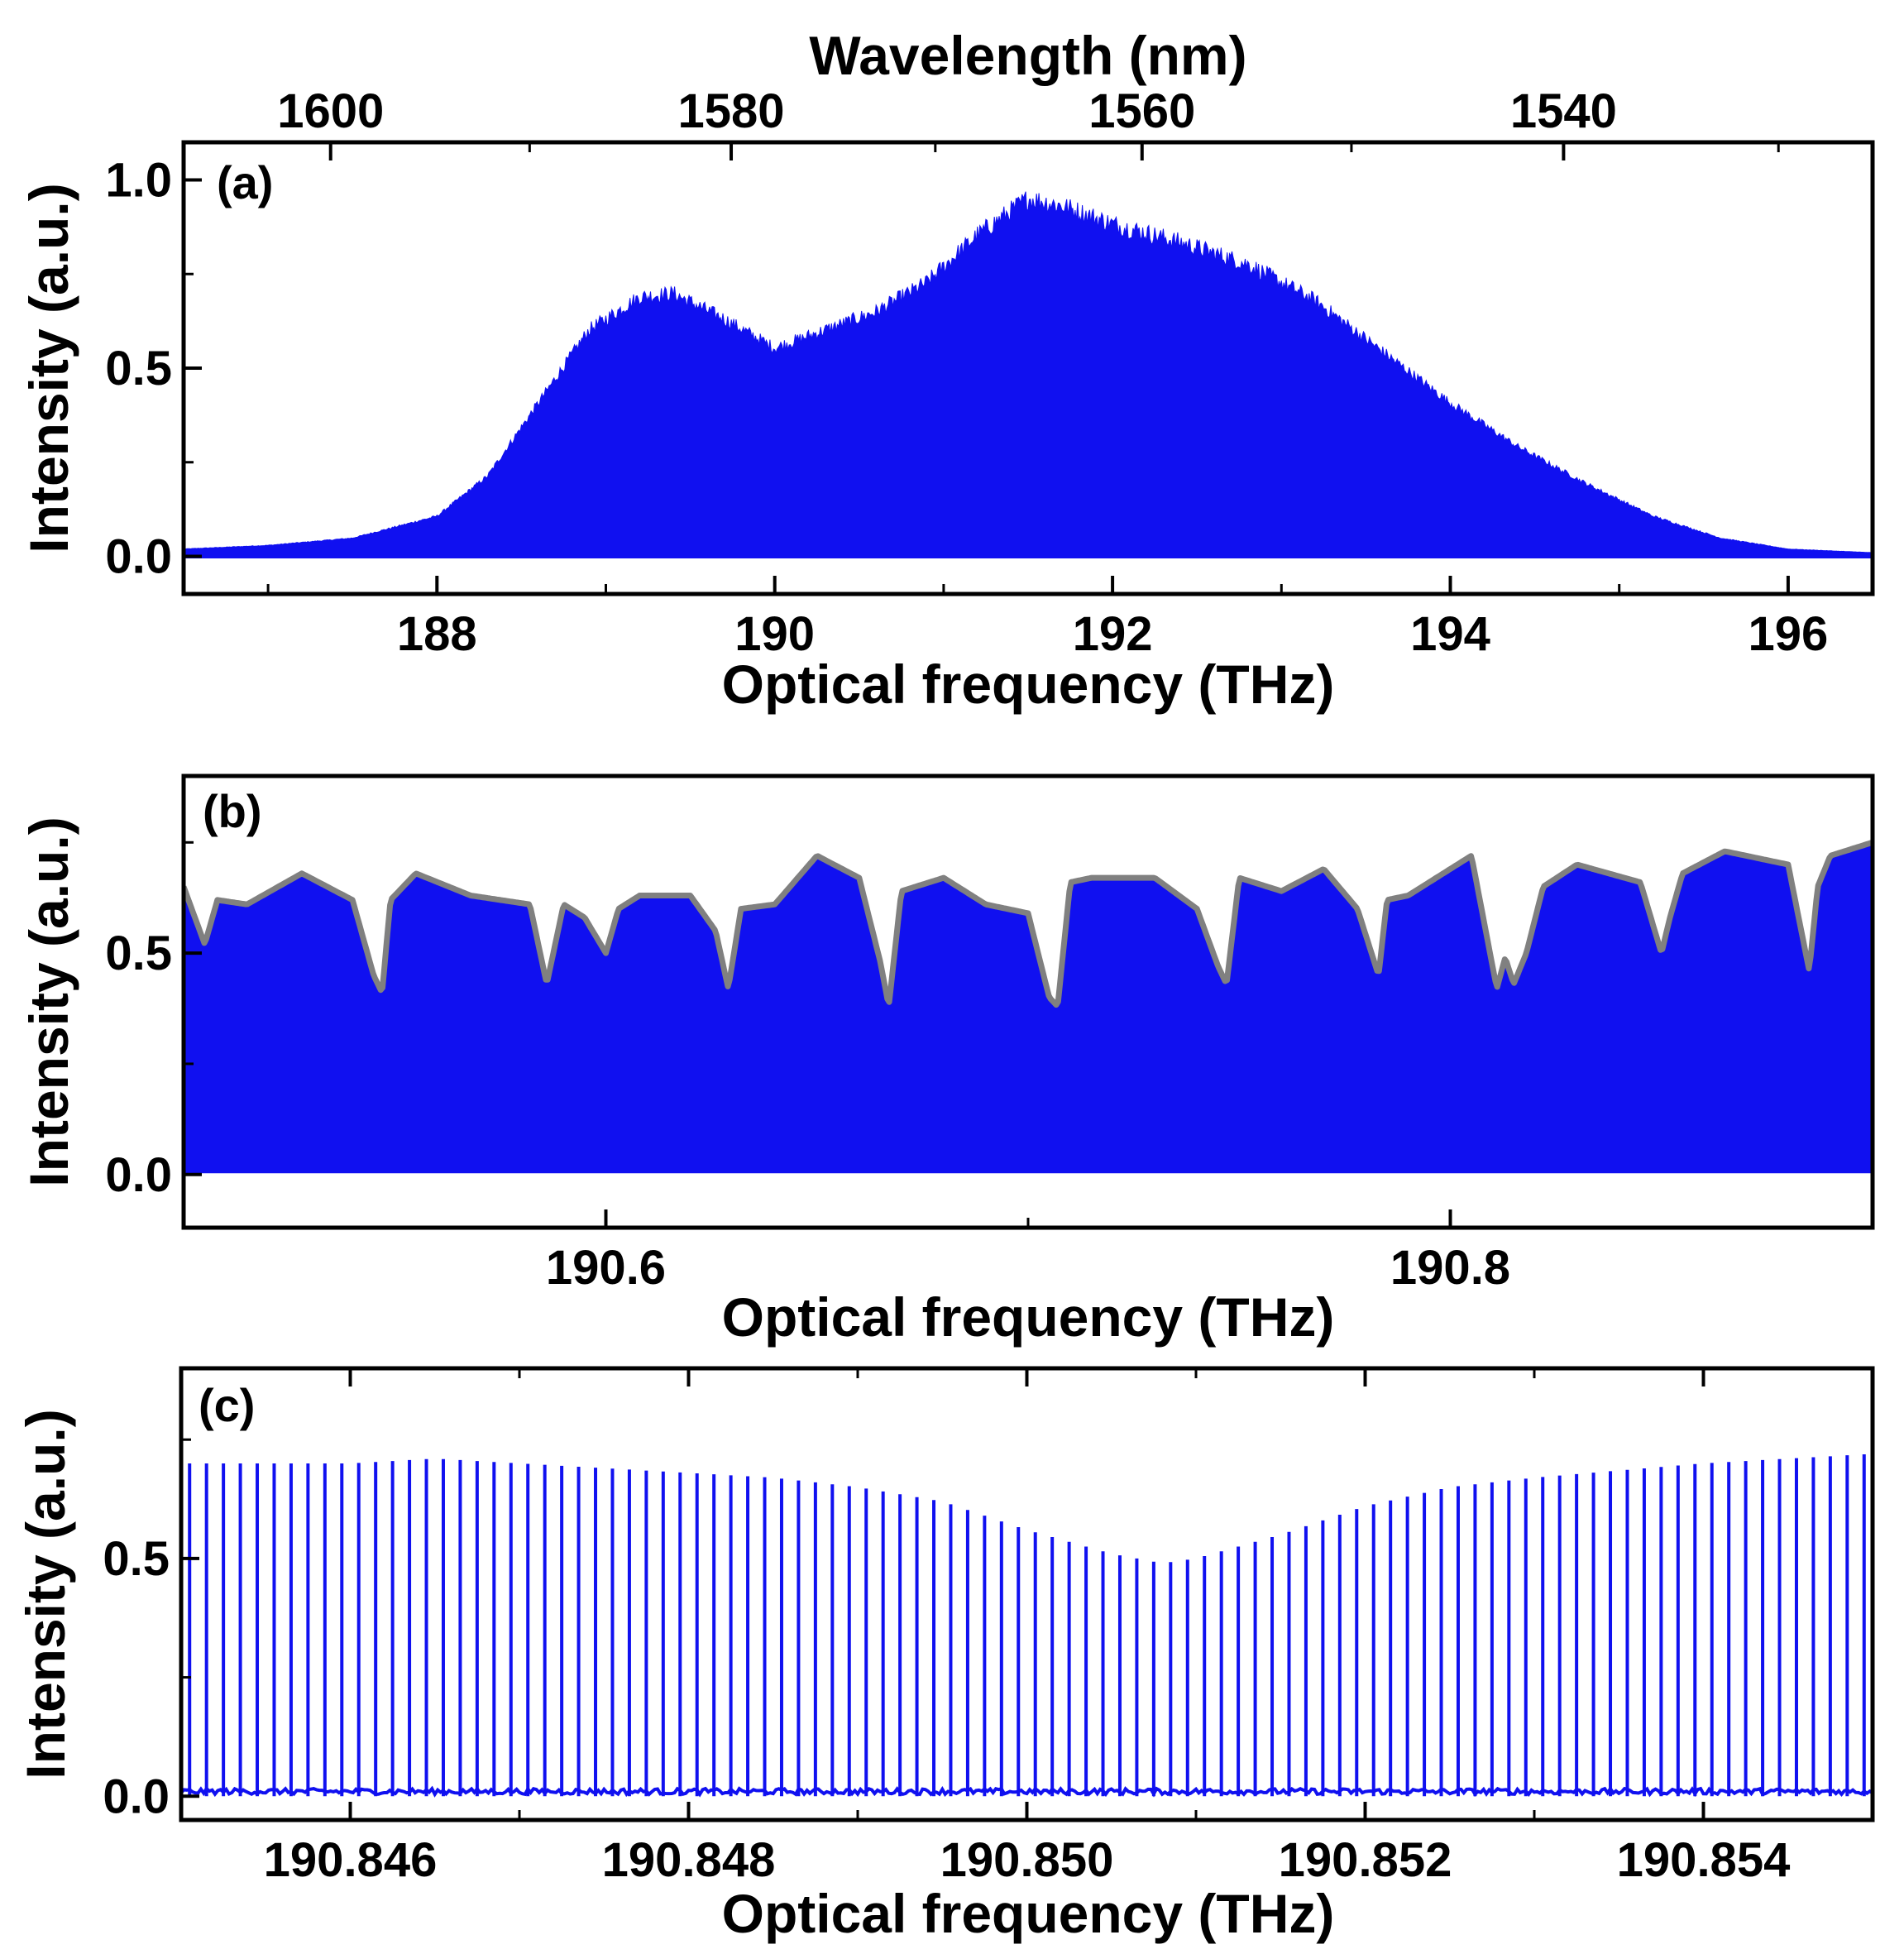 Image resolution: width=1904 pixels, height=1954 pixels. Describe the element at coordinates (1450, 1268) in the screenshot. I see `panel-b-x-tick-label: 190.8` at that location.